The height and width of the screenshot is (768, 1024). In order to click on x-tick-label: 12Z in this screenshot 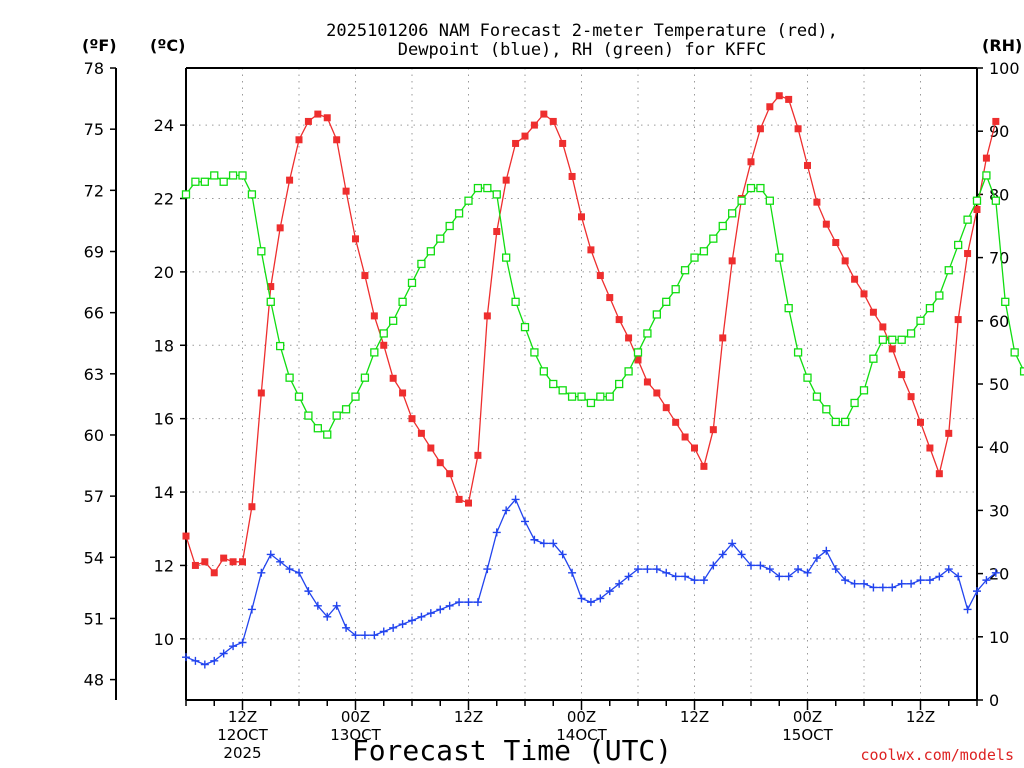, I will do `click(468, 717)`.